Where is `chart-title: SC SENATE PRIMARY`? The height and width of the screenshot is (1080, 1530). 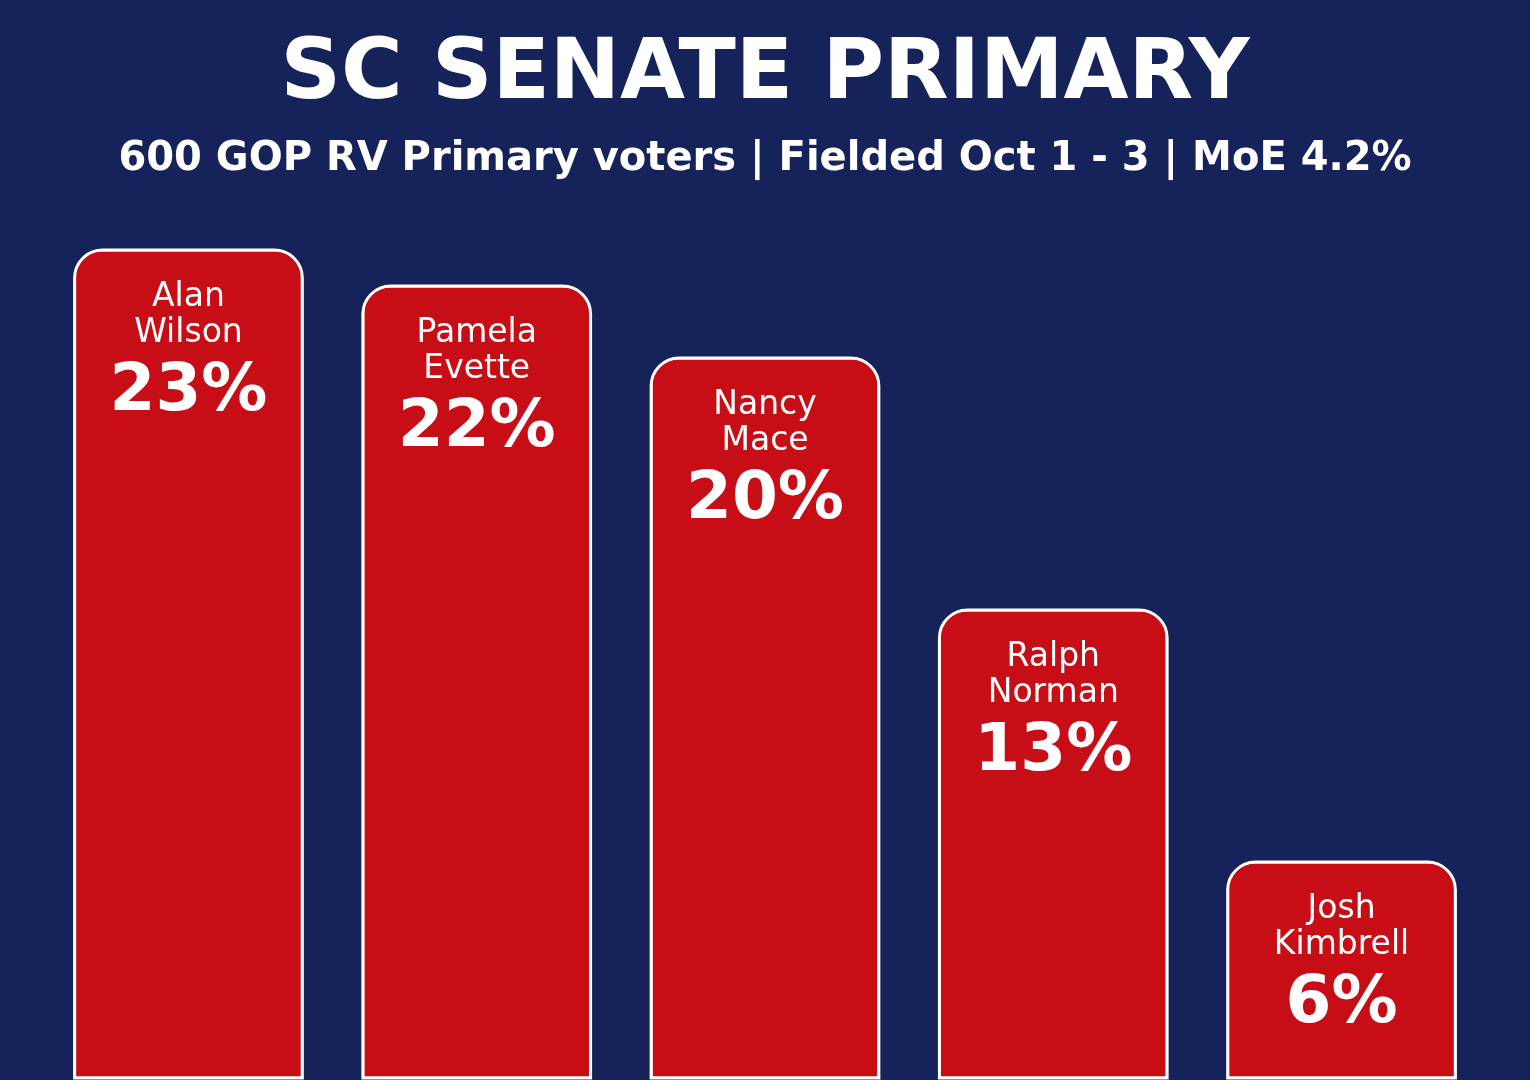 chart-title: SC SENATE PRIMARY is located at coordinates (765, 68).